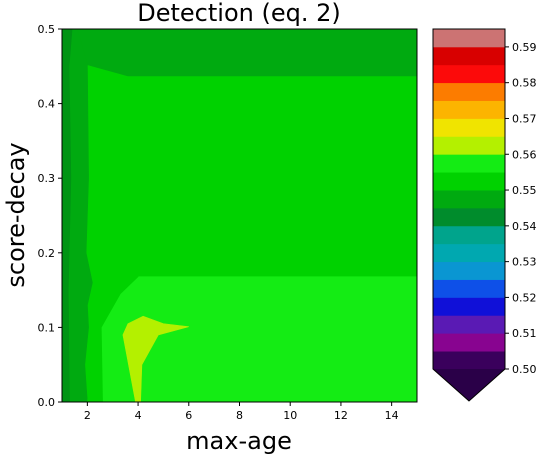 The width and height of the screenshot is (546, 456). I want to click on colorbar-frame, so click(469, 215).